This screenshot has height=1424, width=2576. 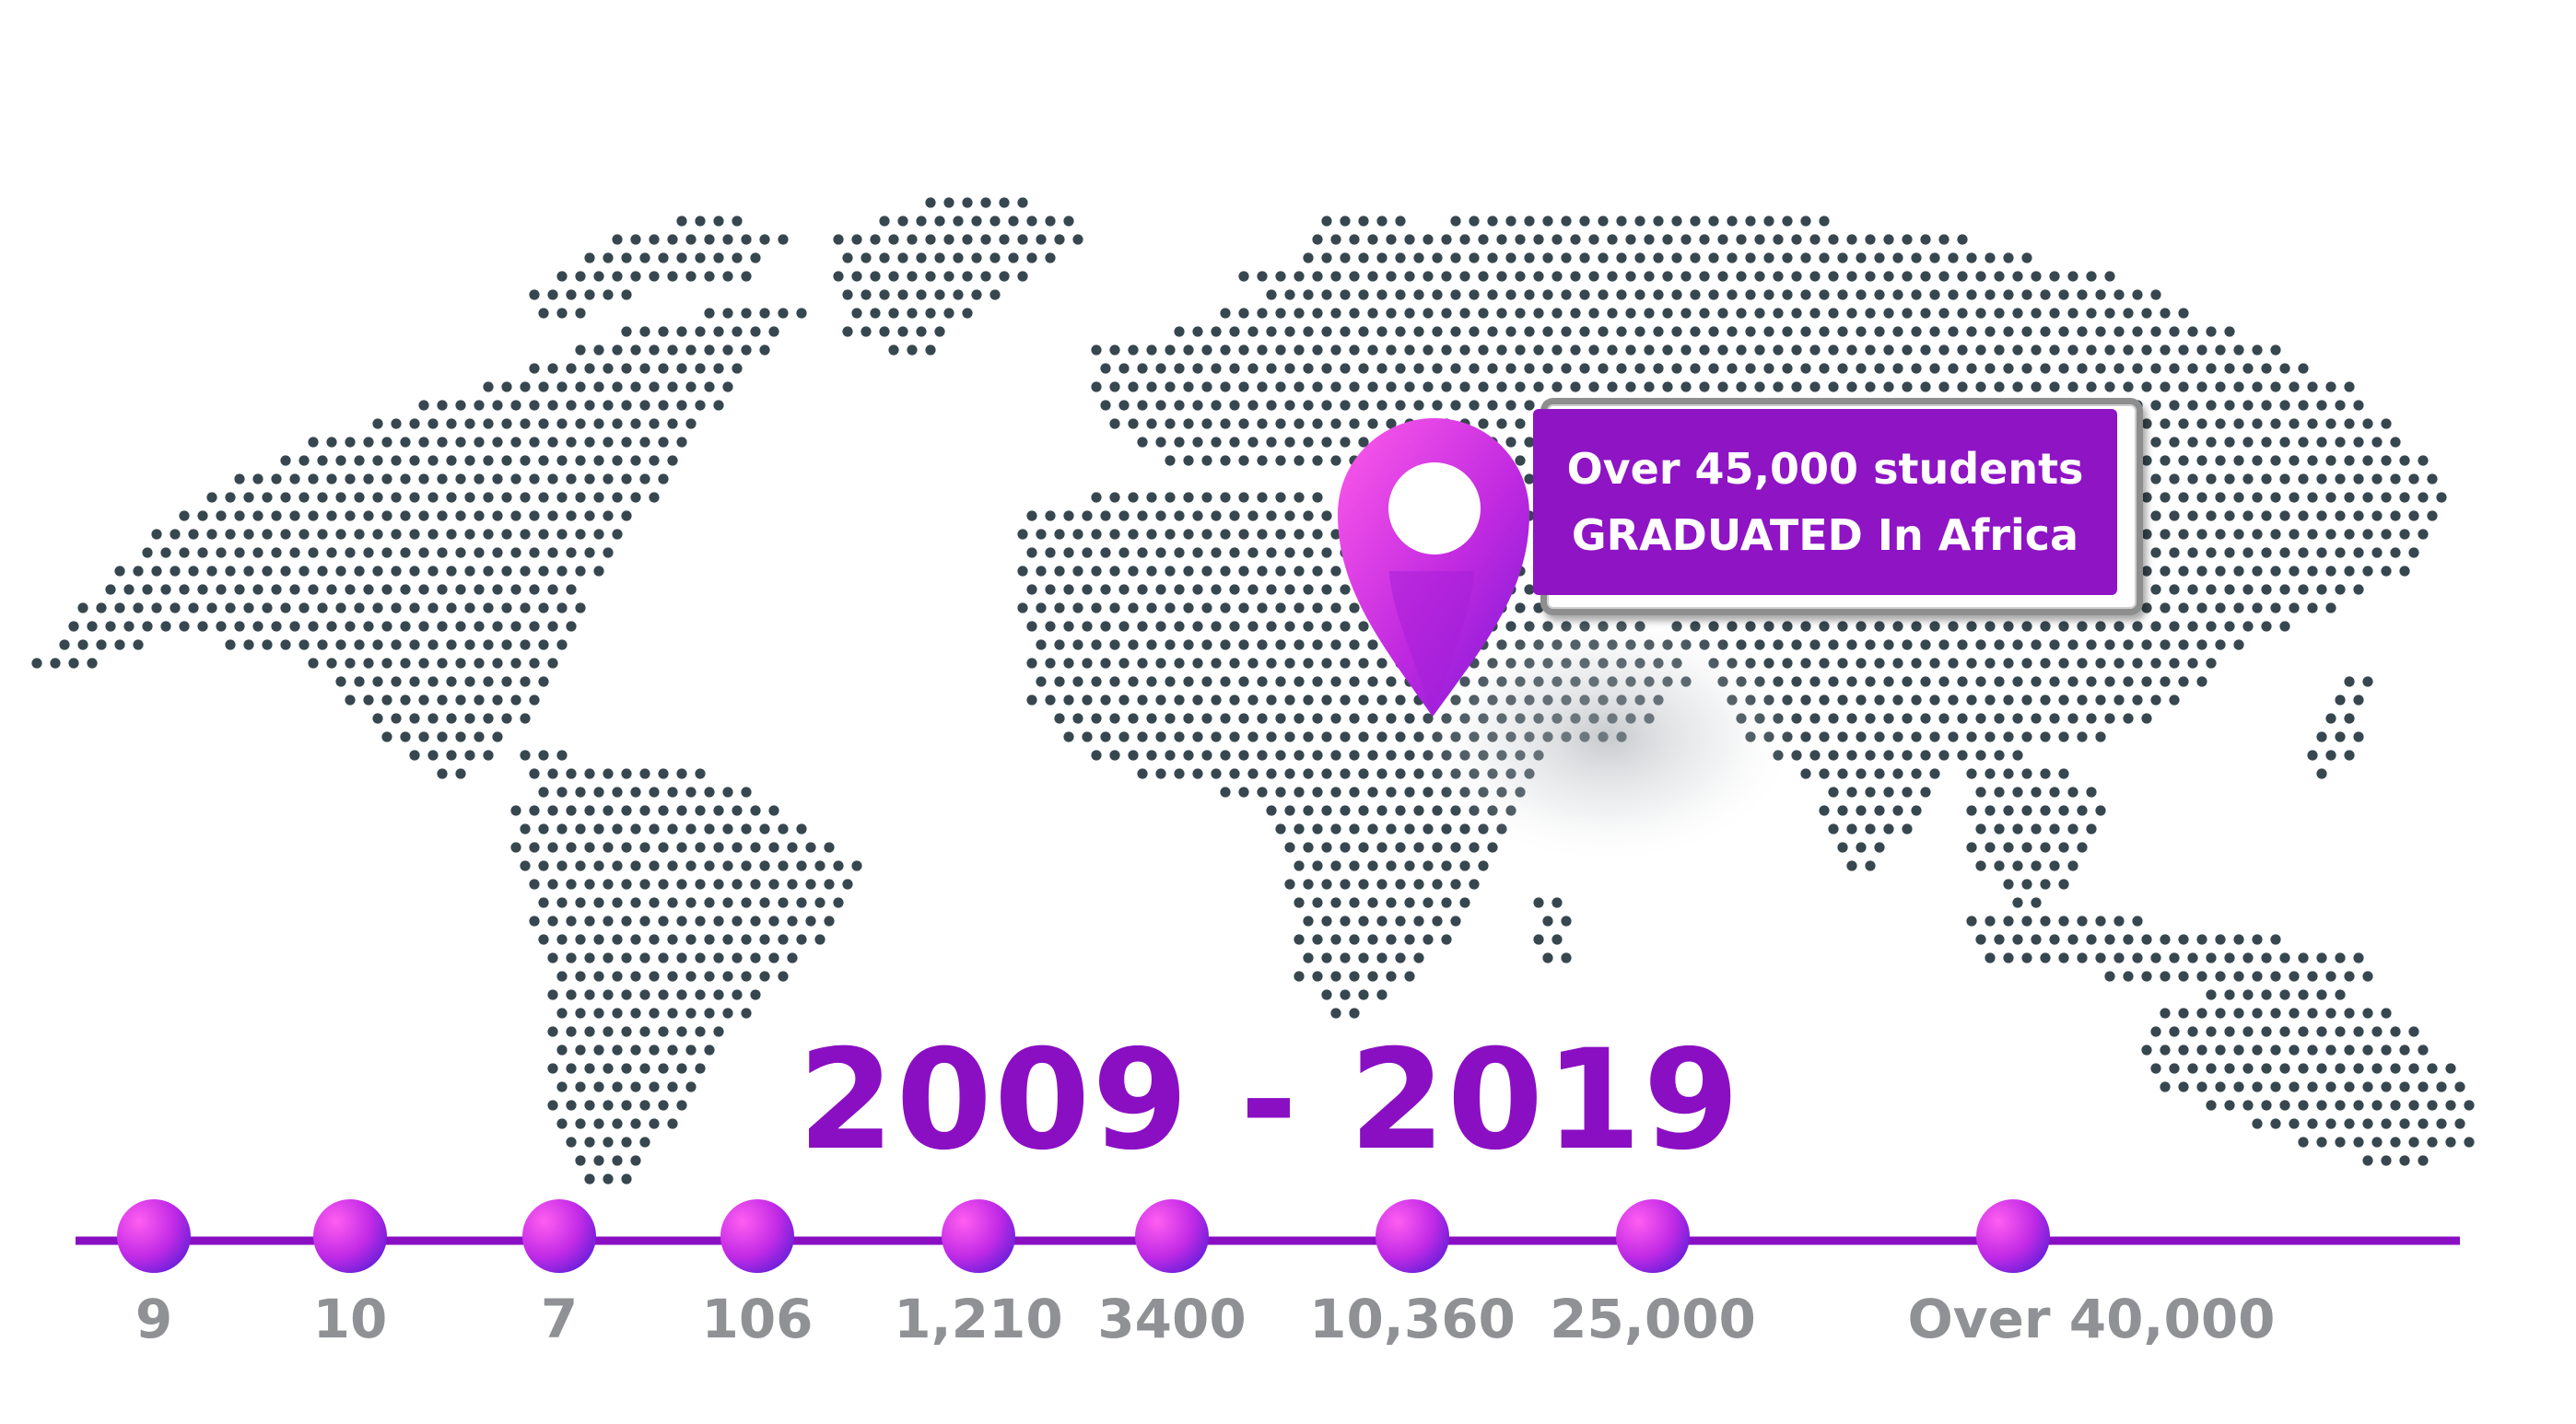 What do you see at coordinates (757, 1319) in the screenshot?
I see `timeline-value: 106` at bounding box center [757, 1319].